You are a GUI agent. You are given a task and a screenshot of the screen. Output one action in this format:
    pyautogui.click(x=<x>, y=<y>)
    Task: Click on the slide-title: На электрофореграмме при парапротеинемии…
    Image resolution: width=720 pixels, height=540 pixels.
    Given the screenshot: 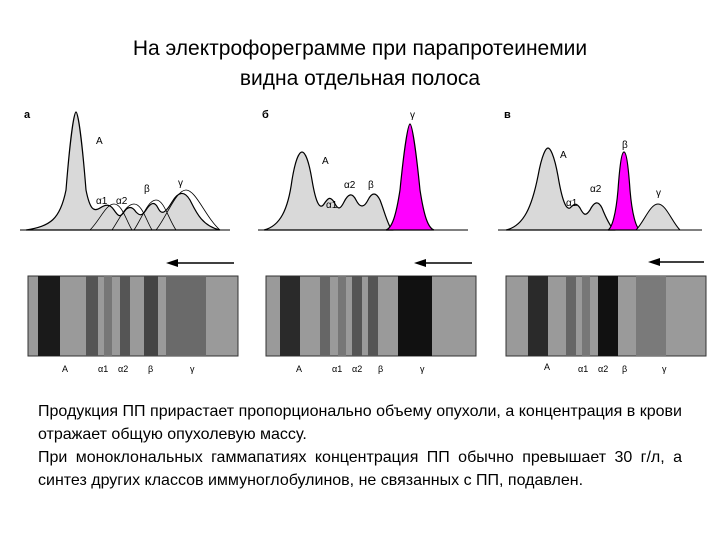 What is the action you would take?
    pyautogui.click(x=360, y=64)
    